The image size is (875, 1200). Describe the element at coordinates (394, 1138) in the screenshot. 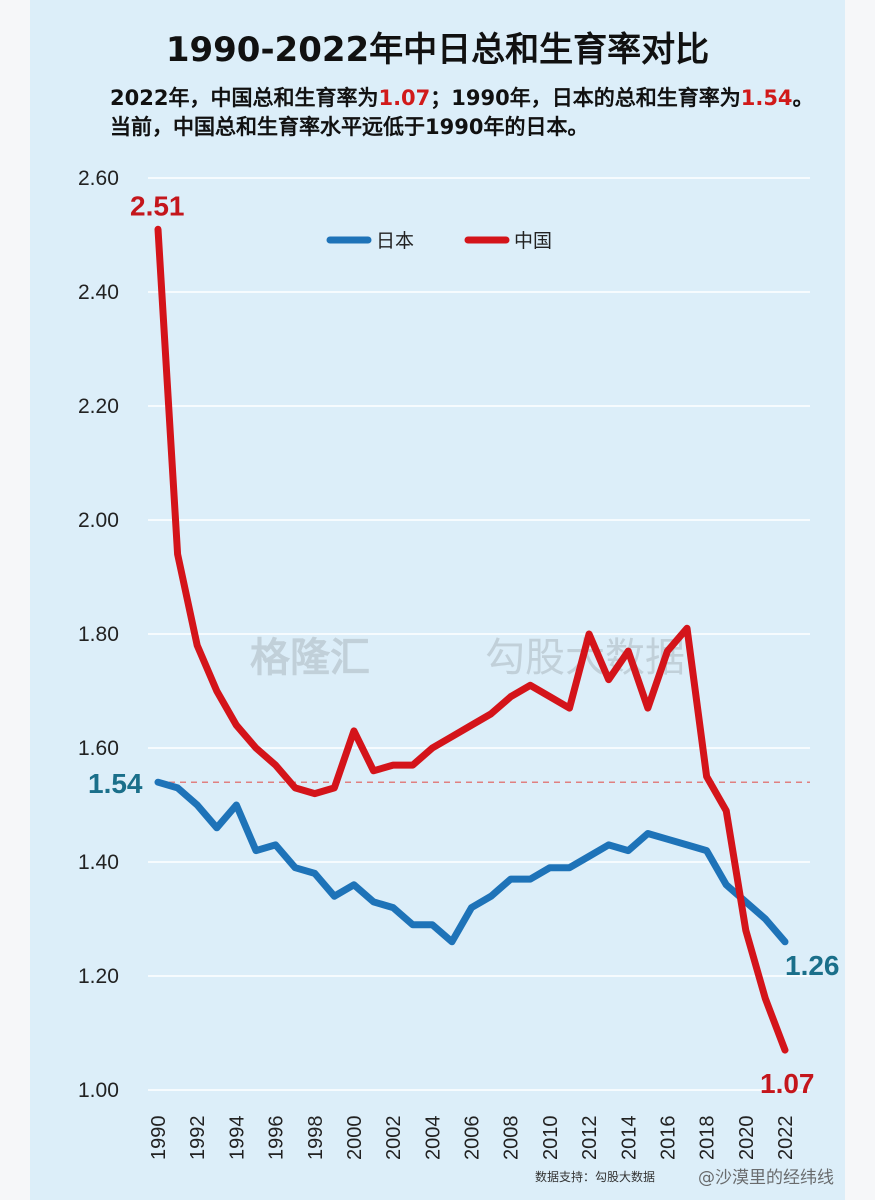

I see `x-tick-label: 2002` at that location.